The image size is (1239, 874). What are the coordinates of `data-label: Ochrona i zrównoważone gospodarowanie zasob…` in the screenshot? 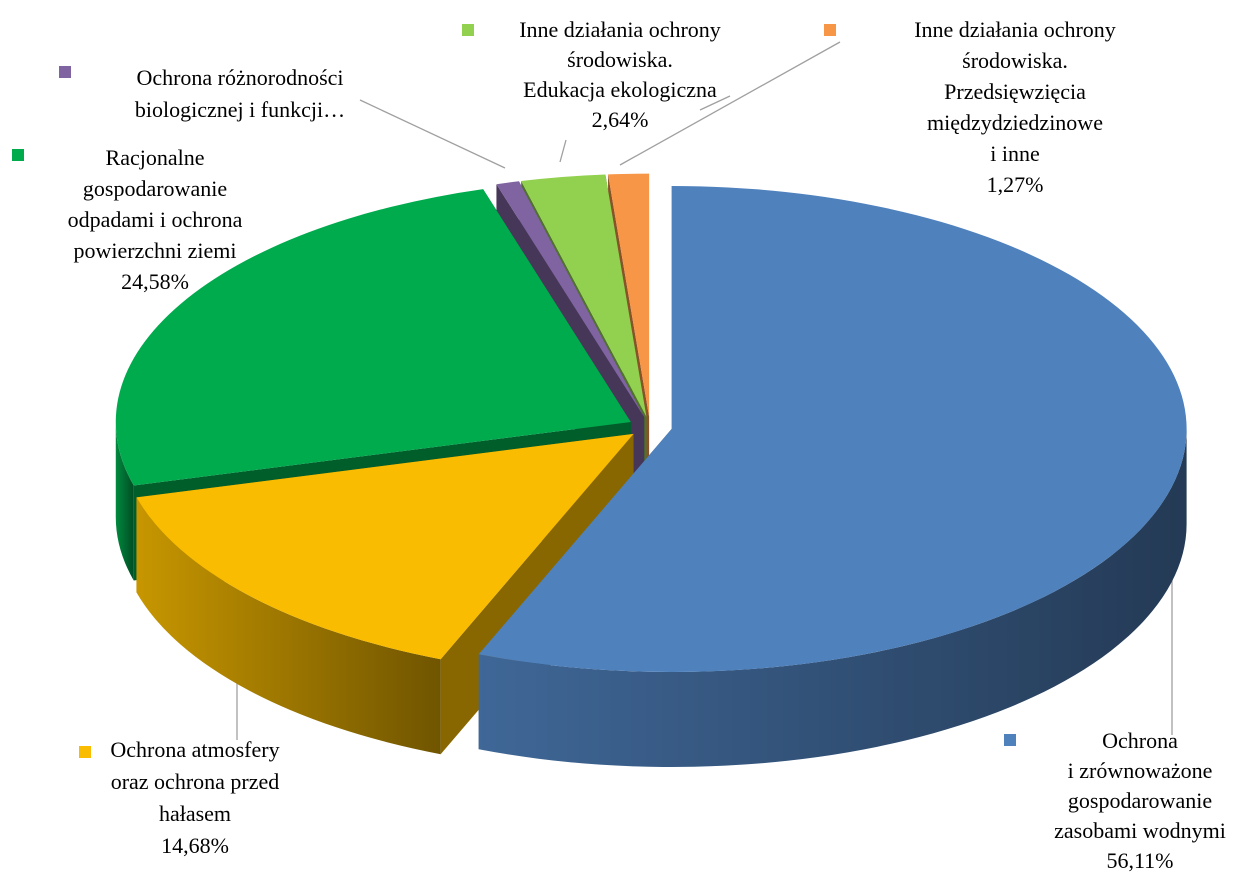 It's located at (1140, 785).